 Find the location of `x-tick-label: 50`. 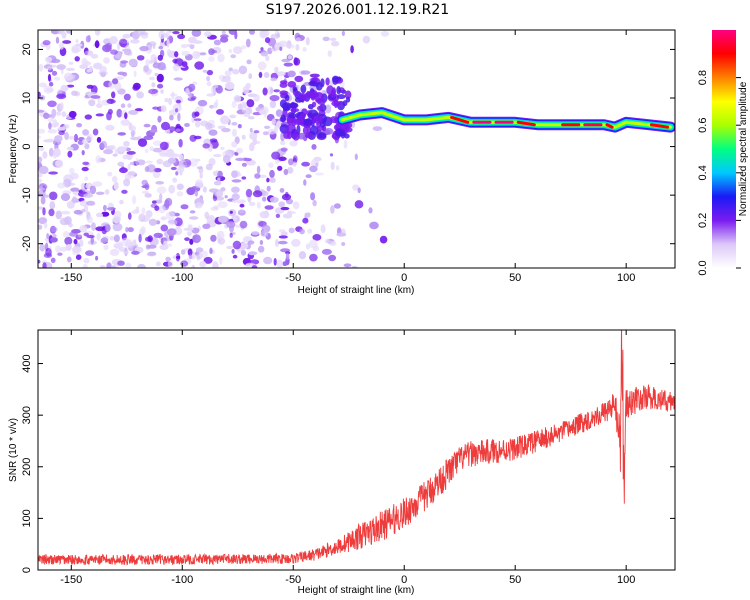

x-tick-label: 50 is located at coordinates (515, 580).